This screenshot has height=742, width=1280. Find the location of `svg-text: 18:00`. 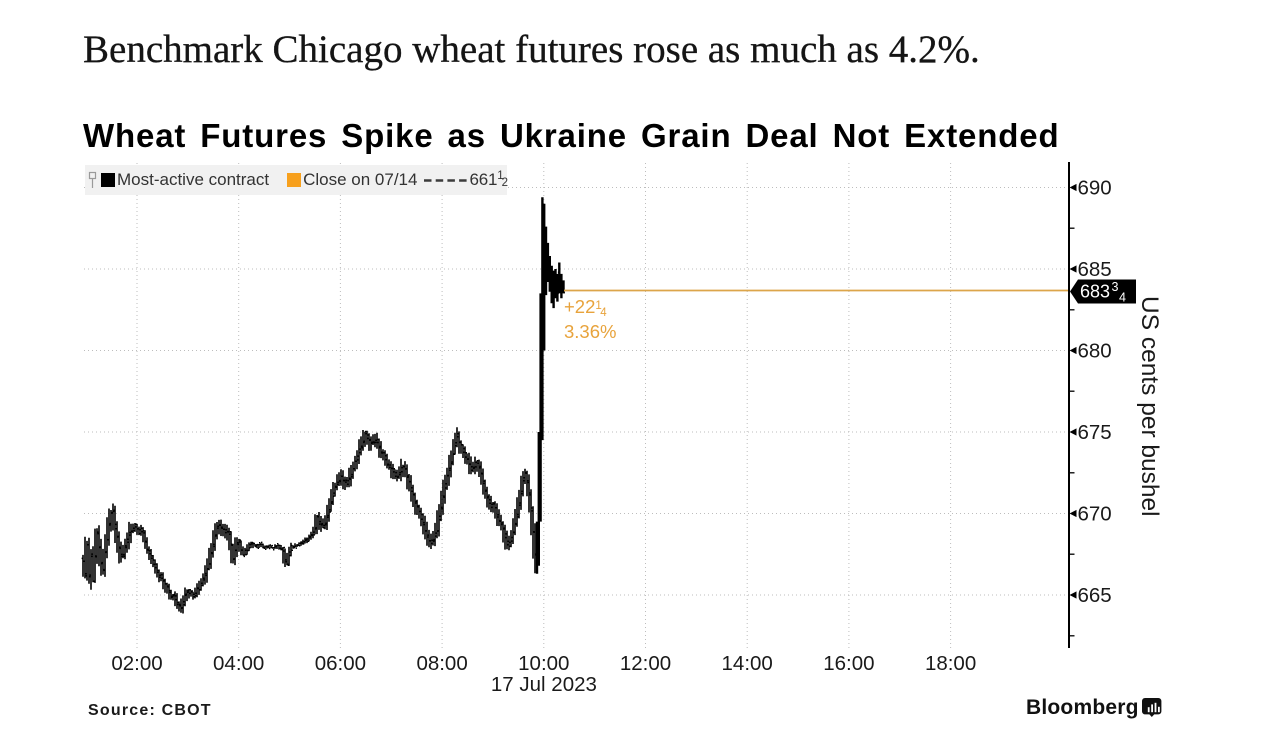

svg-text: 18:00 is located at coordinates (950, 663).